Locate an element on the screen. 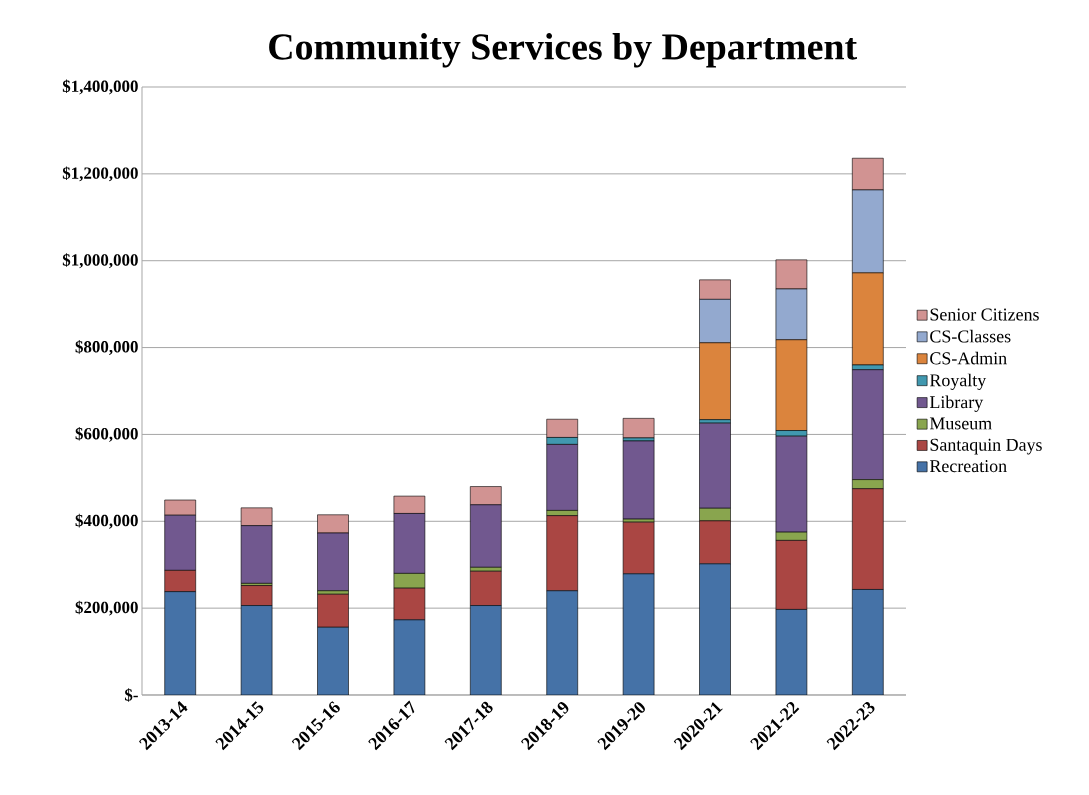  legend-label: CS-Admin is located at coordinates (968, 358).